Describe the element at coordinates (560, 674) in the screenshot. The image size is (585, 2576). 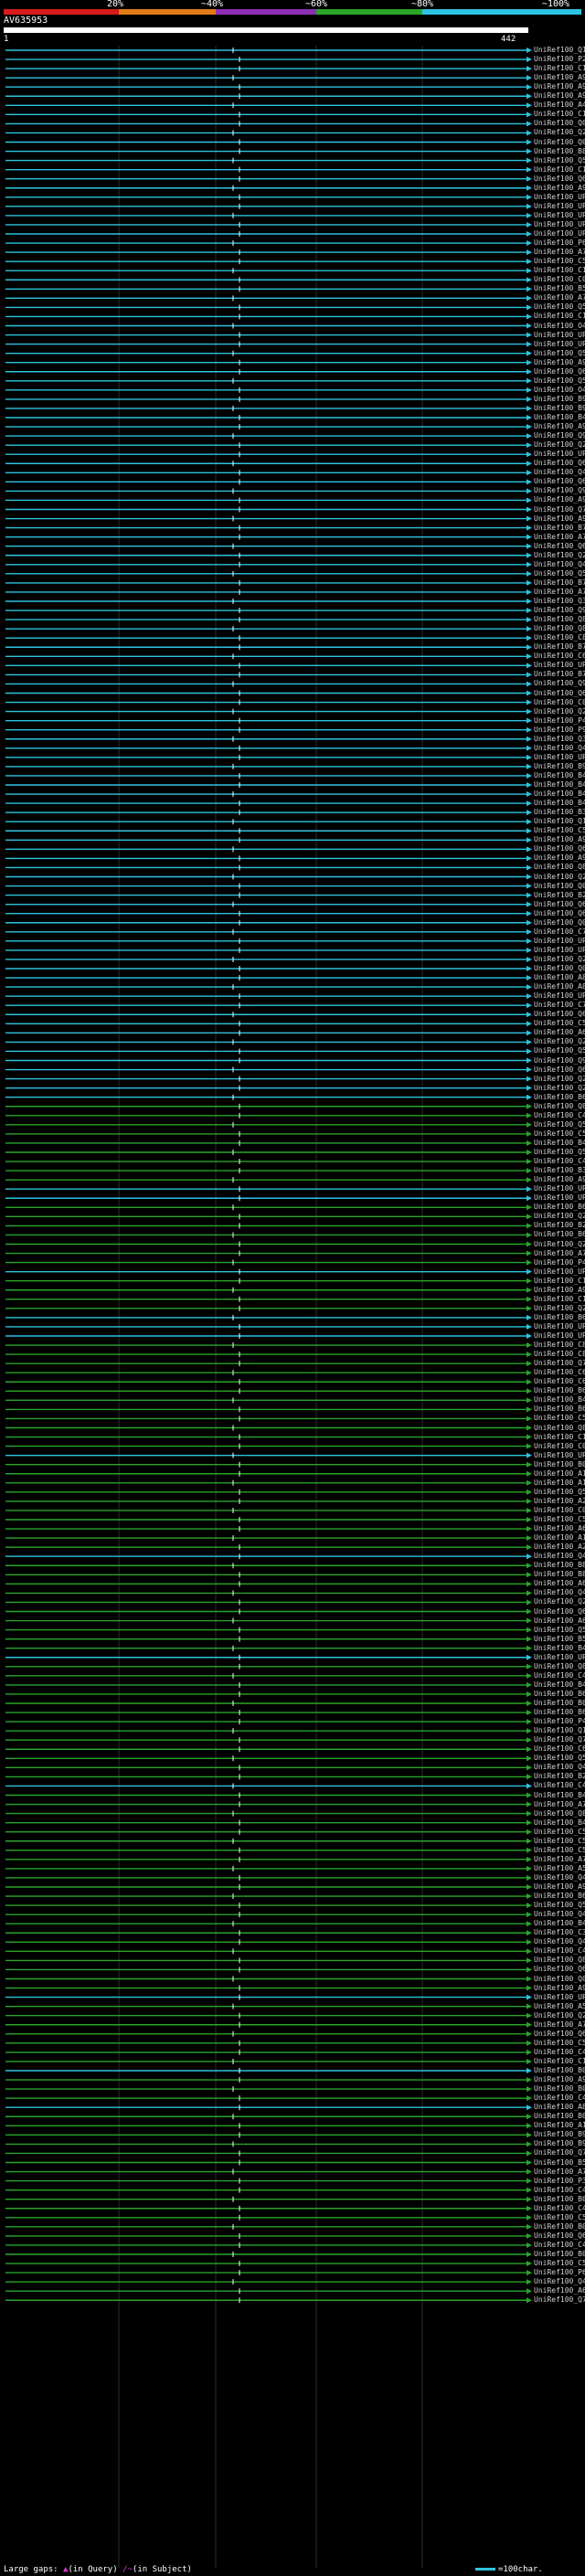
I see `hit-label: UniRef100_B7FJT0` at that location.